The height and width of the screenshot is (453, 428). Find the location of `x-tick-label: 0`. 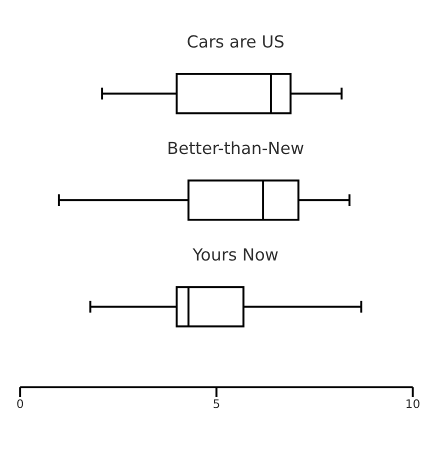

x-tick-label: 0 is located at coordinates (20, 403).